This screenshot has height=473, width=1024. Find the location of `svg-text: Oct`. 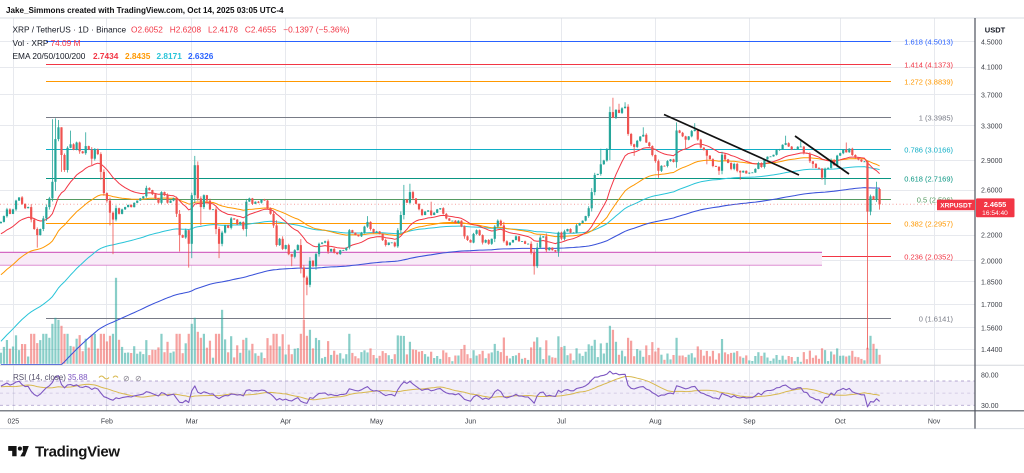

svg-text: Oct is located at coordinates (840, 421).